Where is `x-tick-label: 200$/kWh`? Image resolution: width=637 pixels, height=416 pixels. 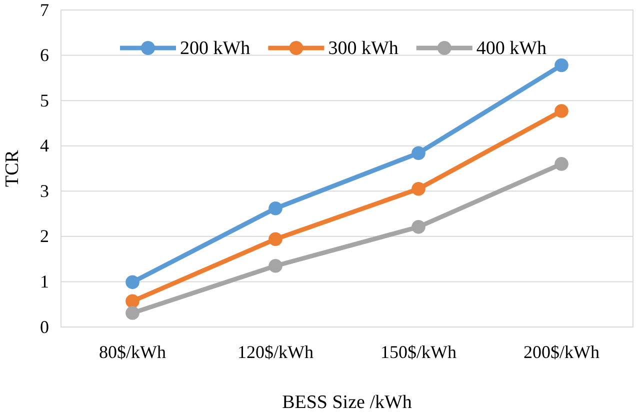
x-tick-label: 200$/kWh is located at coordinates (562, 352).